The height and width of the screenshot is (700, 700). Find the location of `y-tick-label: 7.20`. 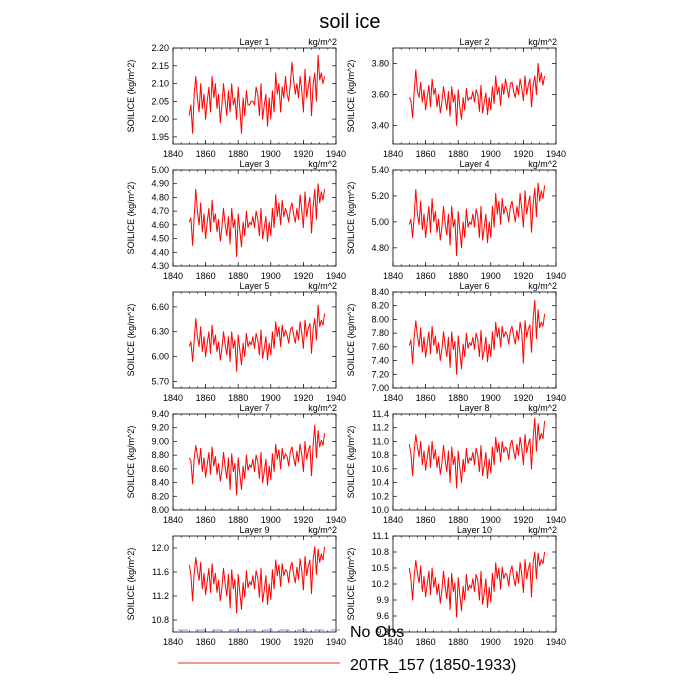

y-tick-label: 7.20 is located at coordinates (380, 374).